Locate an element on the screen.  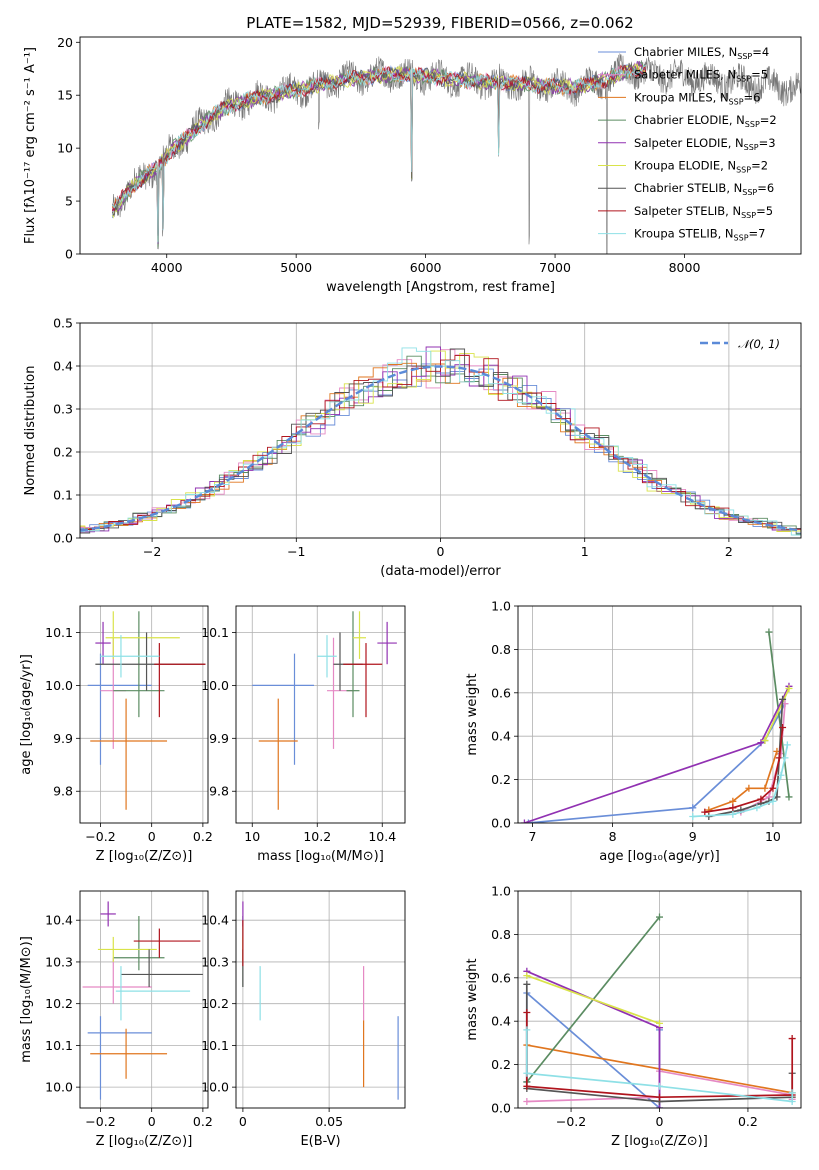
legend-entry-1: Salpeter MILES, NSSP=5 is located at coordinates (701, 76).